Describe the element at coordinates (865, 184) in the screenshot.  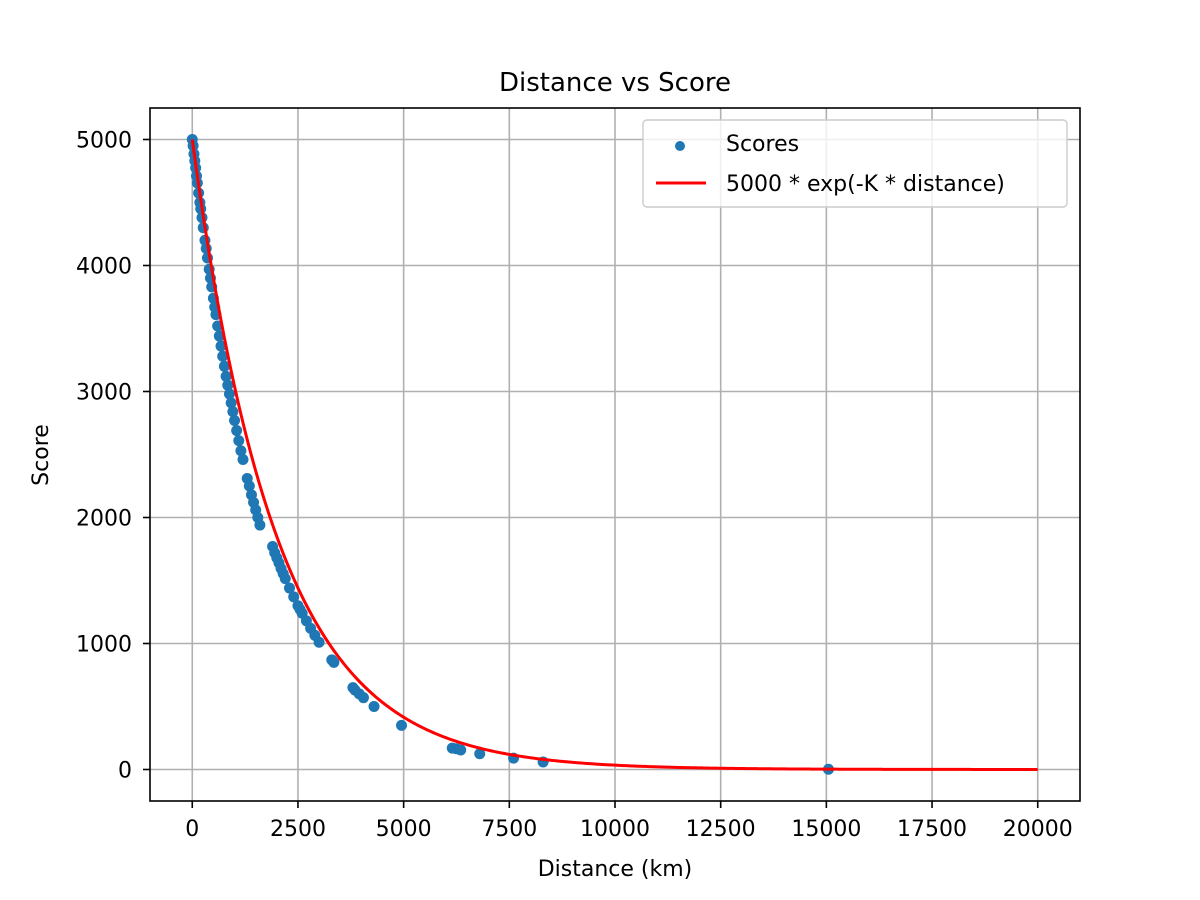
I see `legend-label-fit: 5000 * exp(-K * distance)` at that location.